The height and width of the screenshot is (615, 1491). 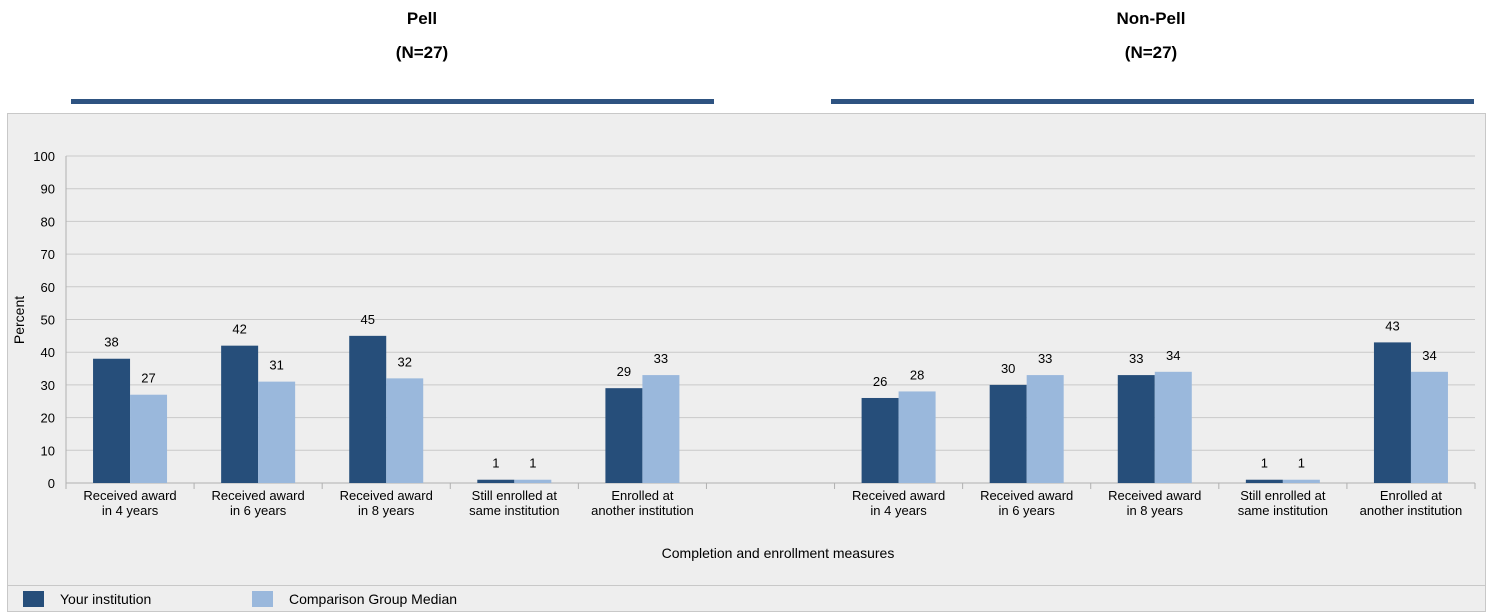 What do you see at coordinates (48, 450) in the screenshot?
I see `y-tick-label: 10` at bounding box center [48, 450].